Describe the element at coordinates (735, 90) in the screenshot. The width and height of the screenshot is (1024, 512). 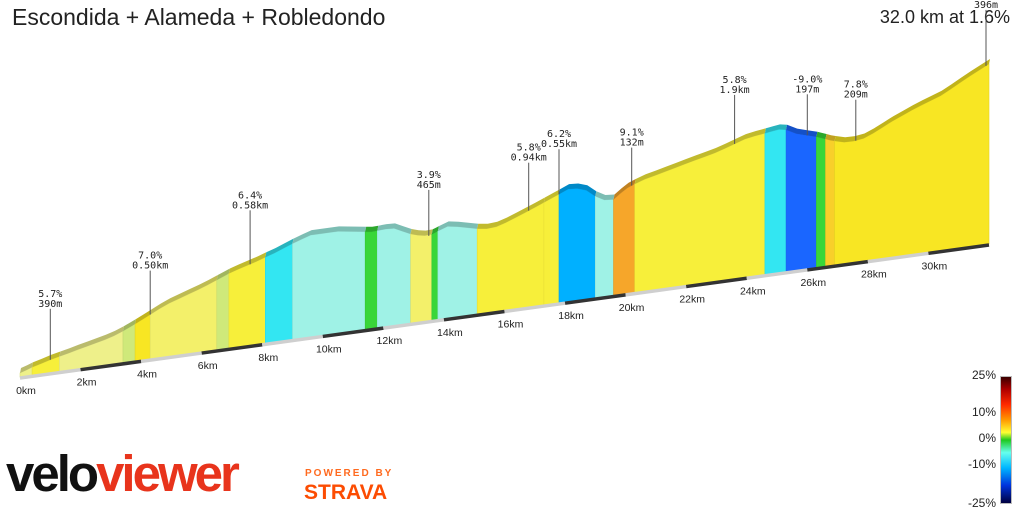
I see `annotation-length: 1.9km` at that location.